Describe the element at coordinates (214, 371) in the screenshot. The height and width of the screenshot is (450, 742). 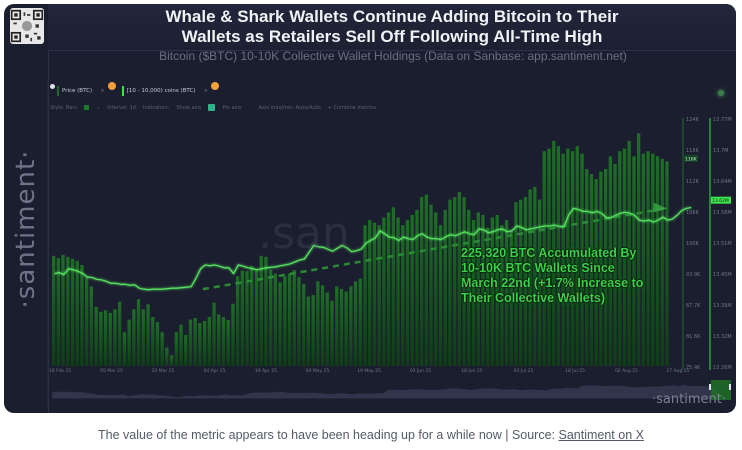
I see `x-axis-tick: 04 Apr 25` at that location.